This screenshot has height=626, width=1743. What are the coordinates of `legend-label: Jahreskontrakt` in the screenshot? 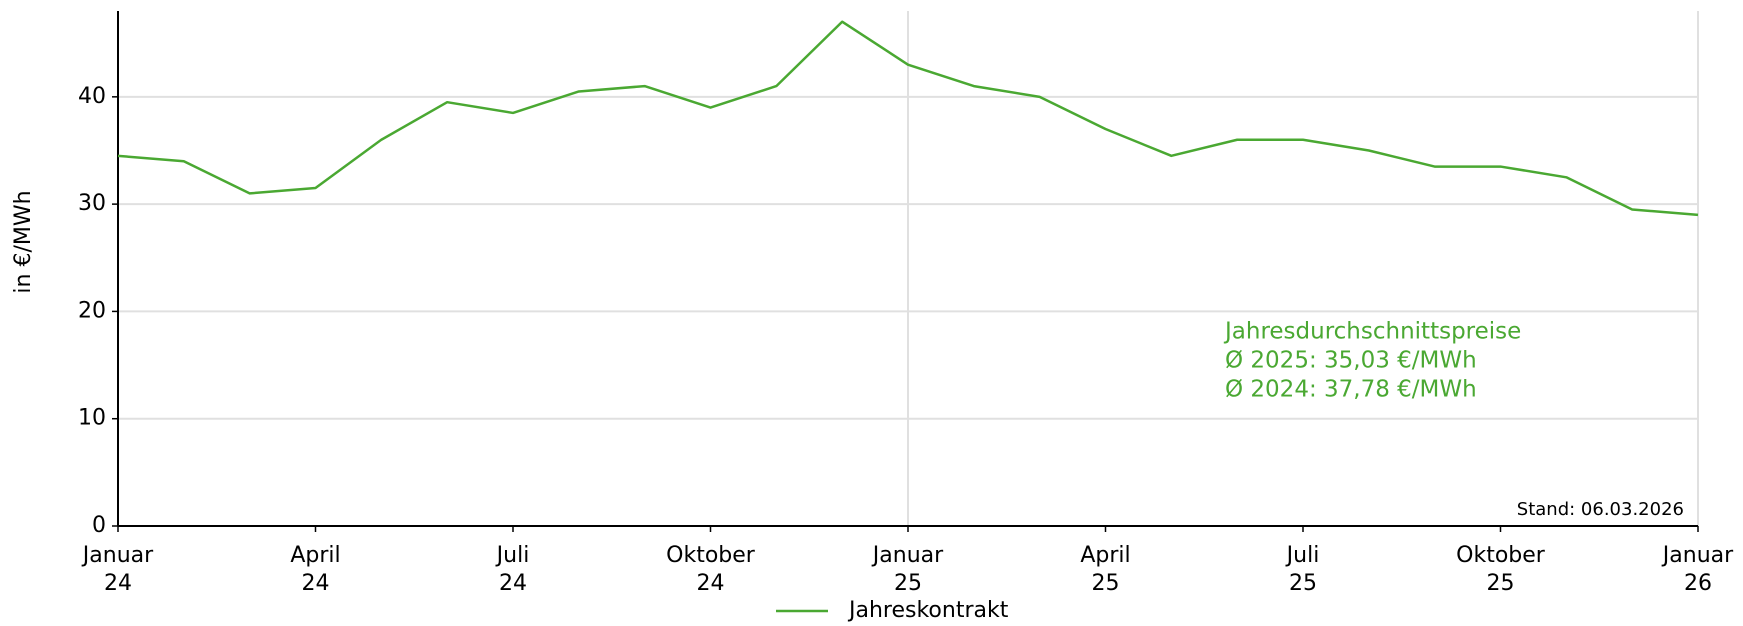 It's located at (928, 610).